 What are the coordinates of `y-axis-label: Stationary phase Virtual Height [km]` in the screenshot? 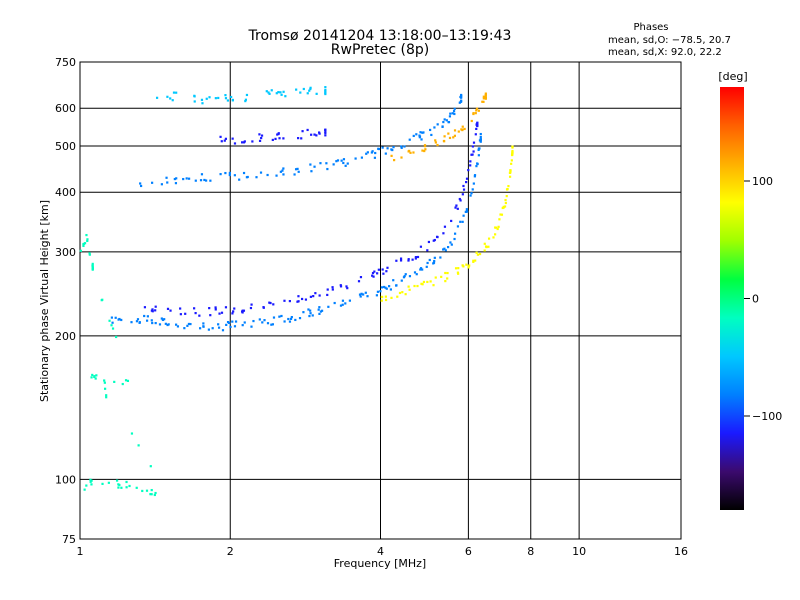 It's located at (44, 301).